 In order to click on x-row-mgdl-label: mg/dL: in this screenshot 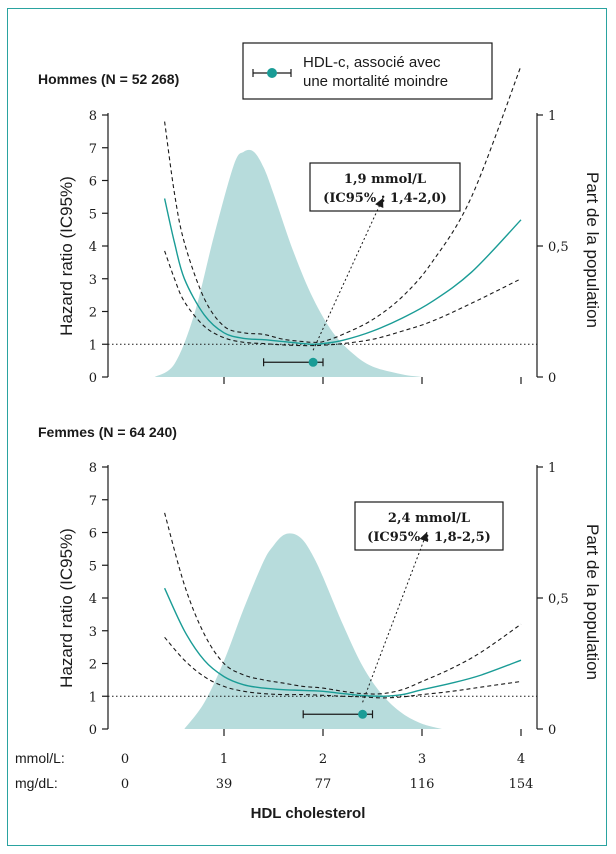, I will do `click(36, 783)`.